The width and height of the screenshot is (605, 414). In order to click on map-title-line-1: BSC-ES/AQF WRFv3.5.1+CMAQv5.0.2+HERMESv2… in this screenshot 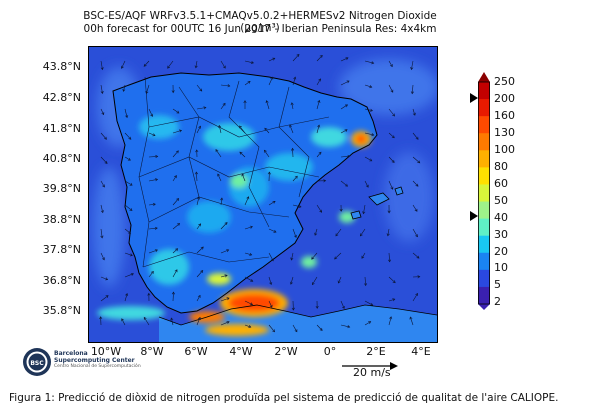, I will do `click(260, 22)`.